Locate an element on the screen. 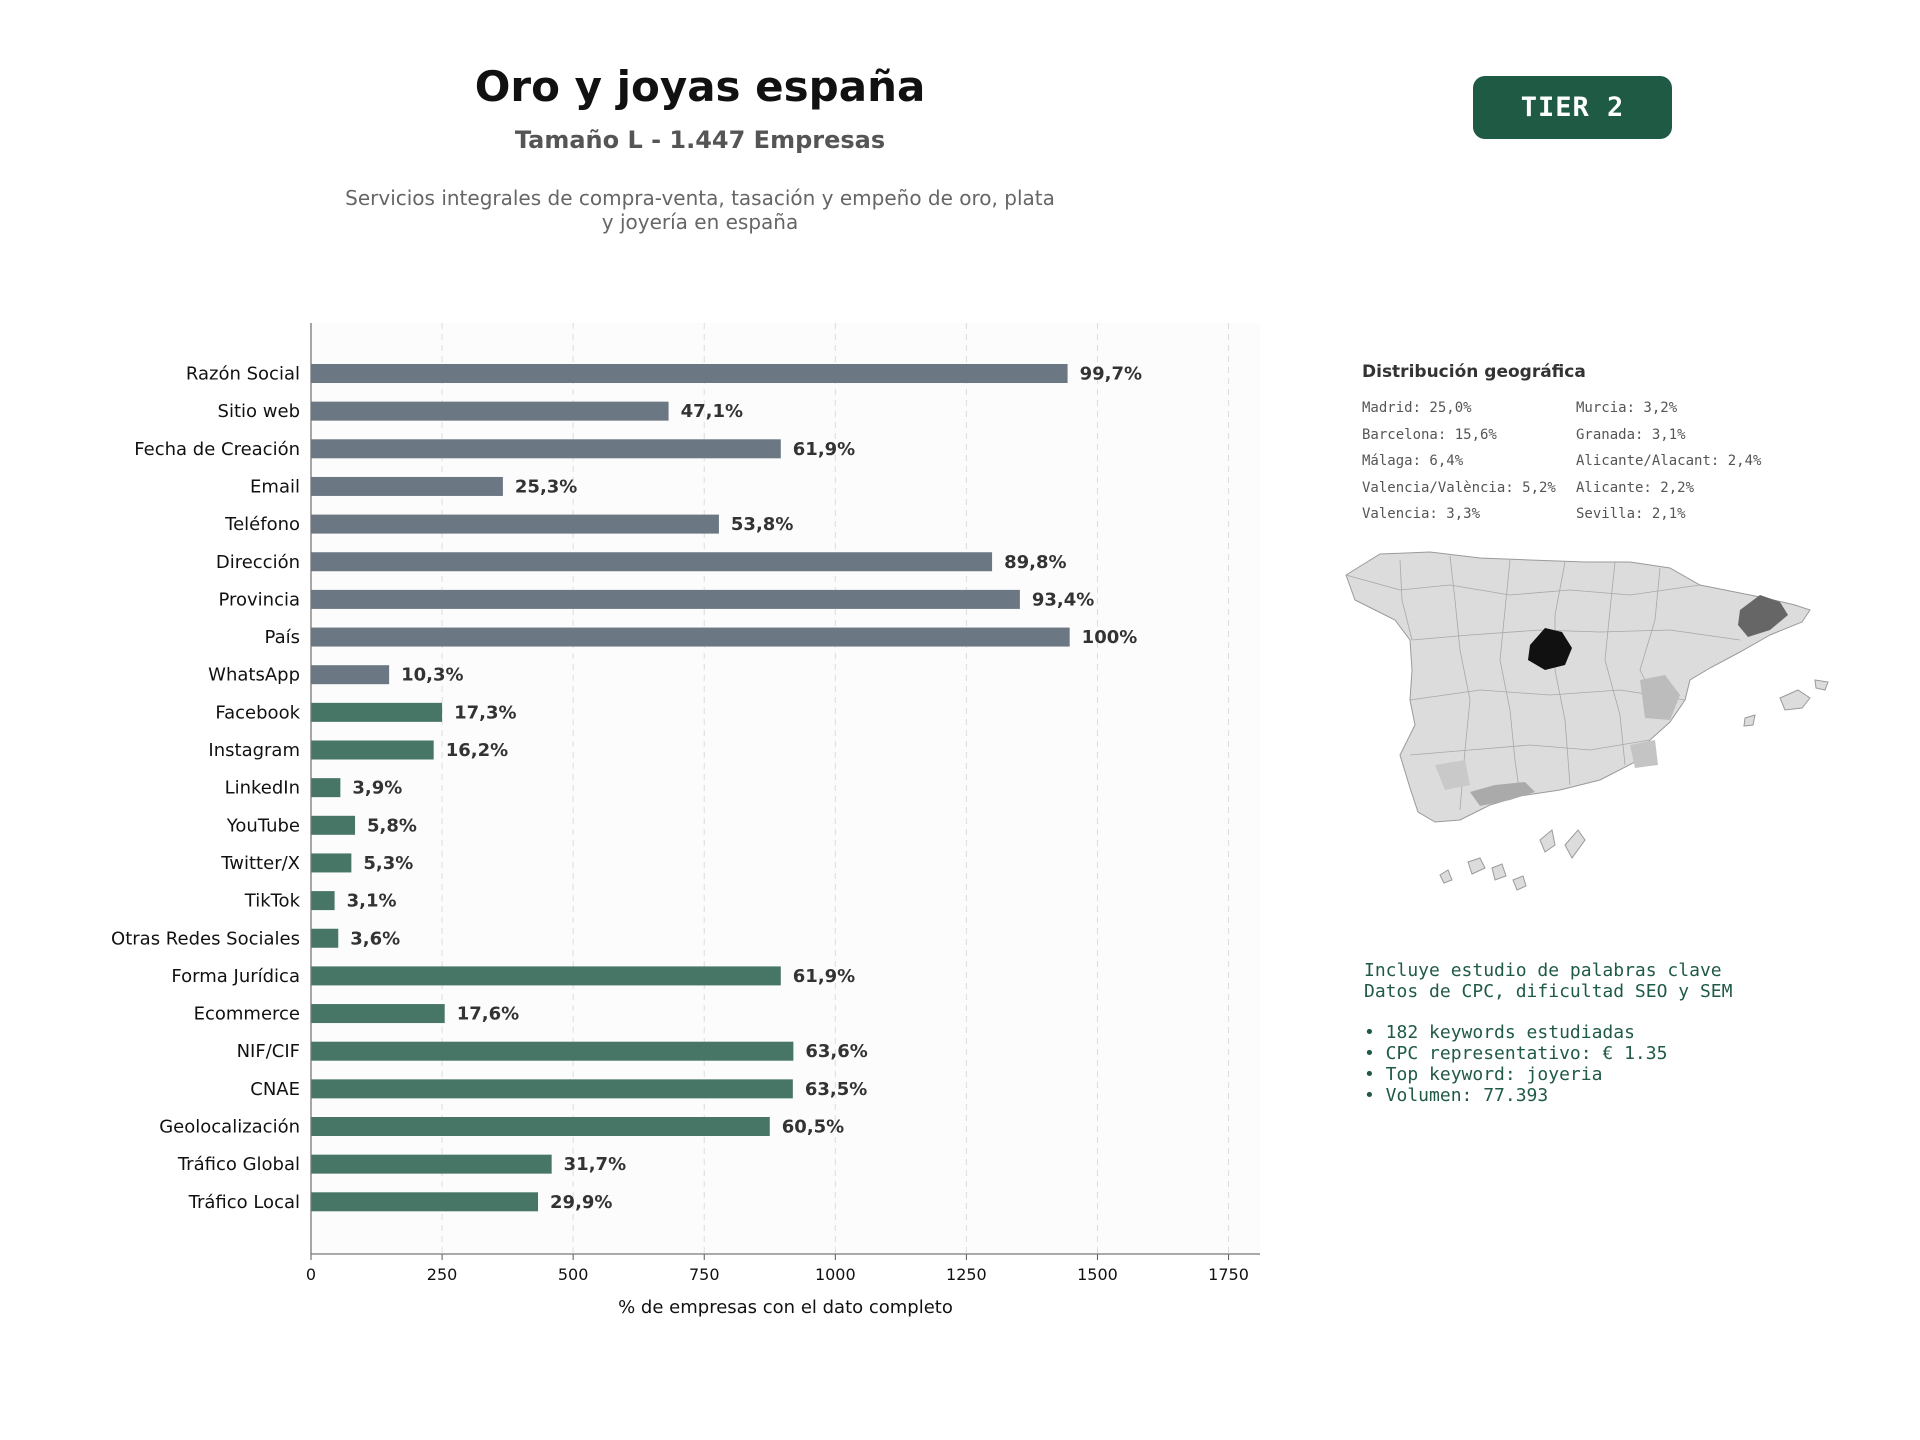 Image resolution: width=1920 pixels, height=1440 pixels. map-region-sevilla is located at coordinates (1452, 775).